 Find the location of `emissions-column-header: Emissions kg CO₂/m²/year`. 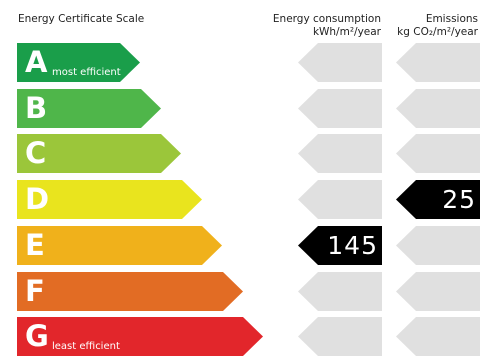

emissions-column-header: Emissions kg CO₂/m²/year is located at coordinates (432, 26).